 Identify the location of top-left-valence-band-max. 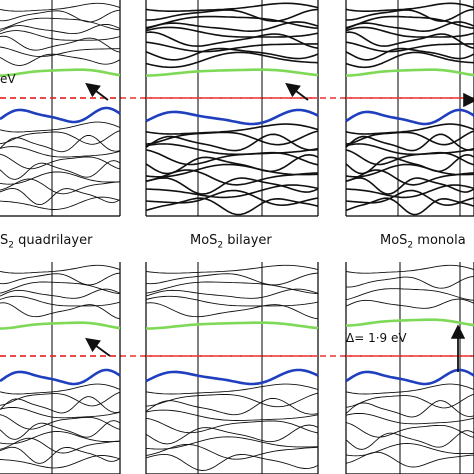
(60, 115).